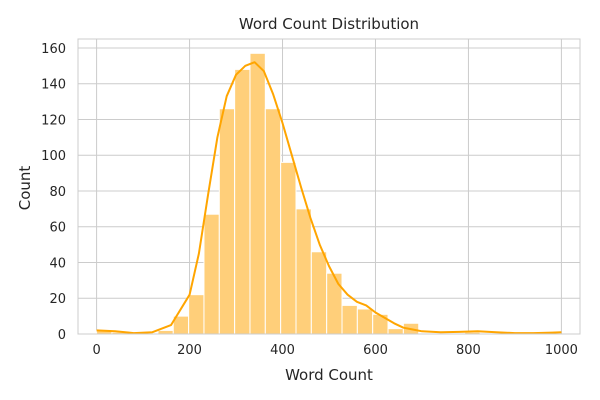 This screenshot has height=400, width=600. I want to click on x-tick-label: 200, so click(189, 350).